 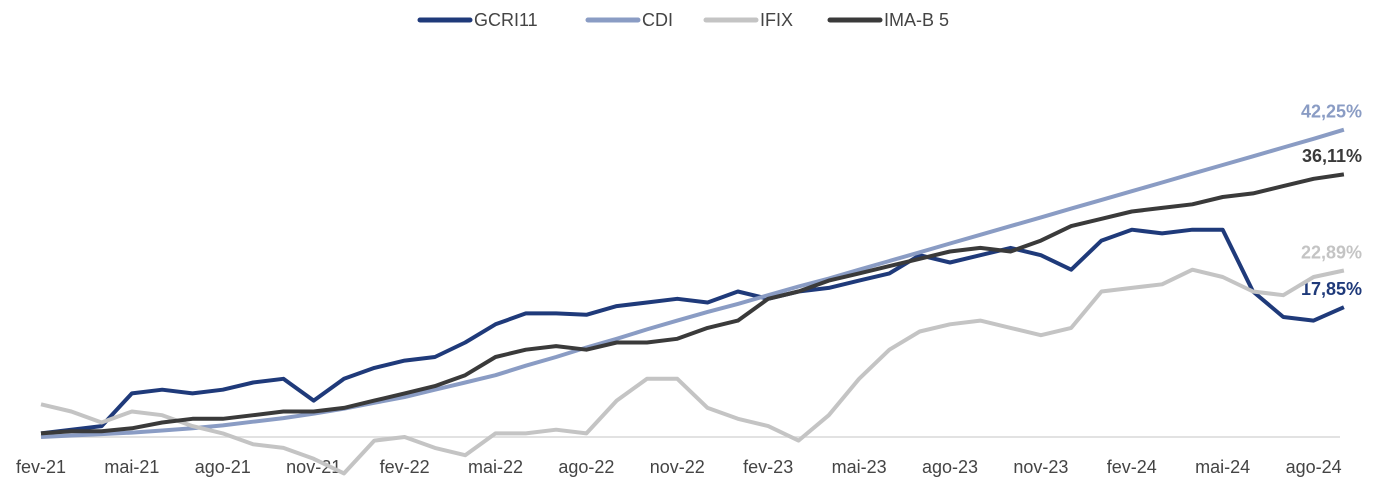 I want to click on x-tick-label: fev-21, so click(x=41, y=467).